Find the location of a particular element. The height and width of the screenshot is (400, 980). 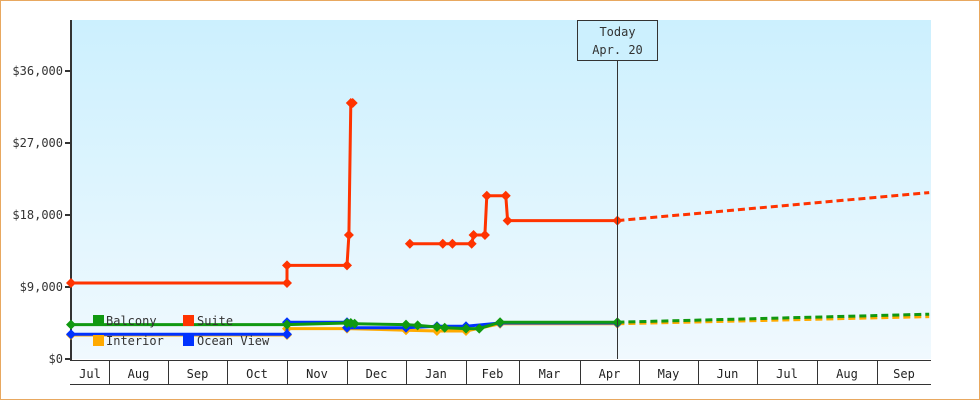

legend-label-balcony: Balcony is located at coordinates (131, 321).